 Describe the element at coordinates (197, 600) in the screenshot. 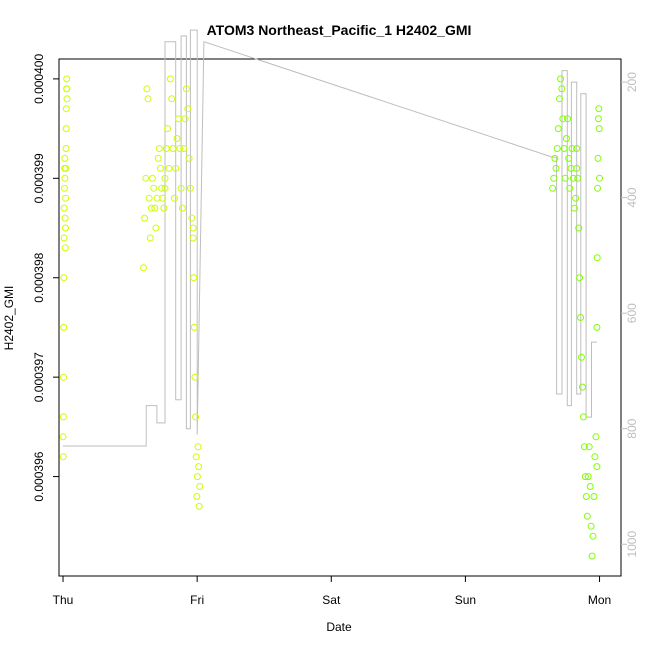

I see `x-tick-label: Fri` at that location.